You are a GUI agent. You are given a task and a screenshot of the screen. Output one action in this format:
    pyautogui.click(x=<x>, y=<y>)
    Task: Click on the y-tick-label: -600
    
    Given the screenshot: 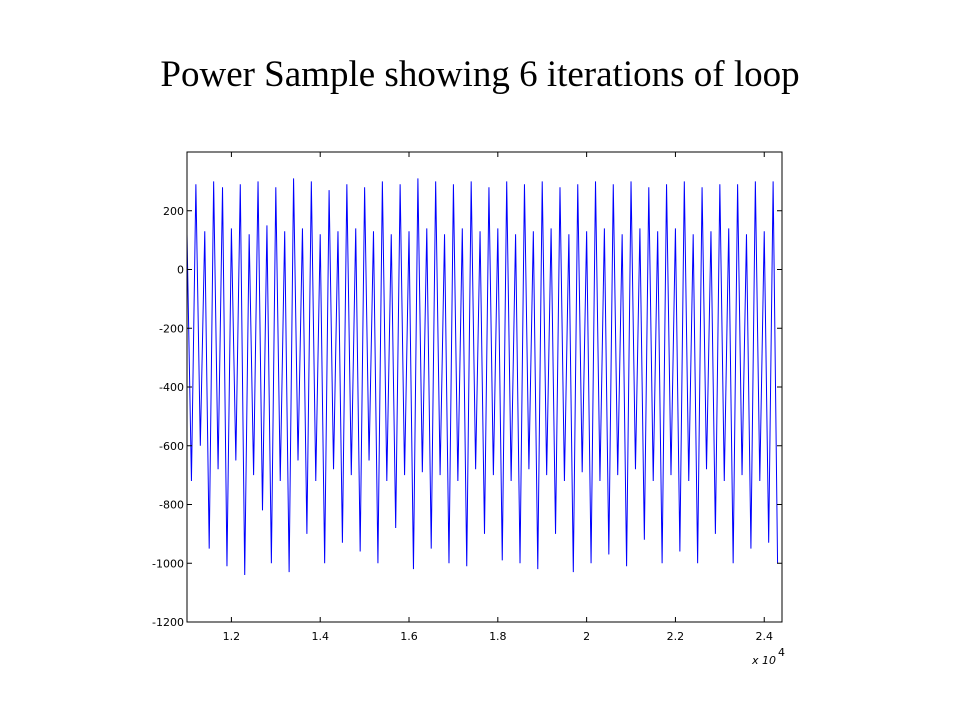 What is the action you would take?
    pyautogui.click(x=171, y=446)
    